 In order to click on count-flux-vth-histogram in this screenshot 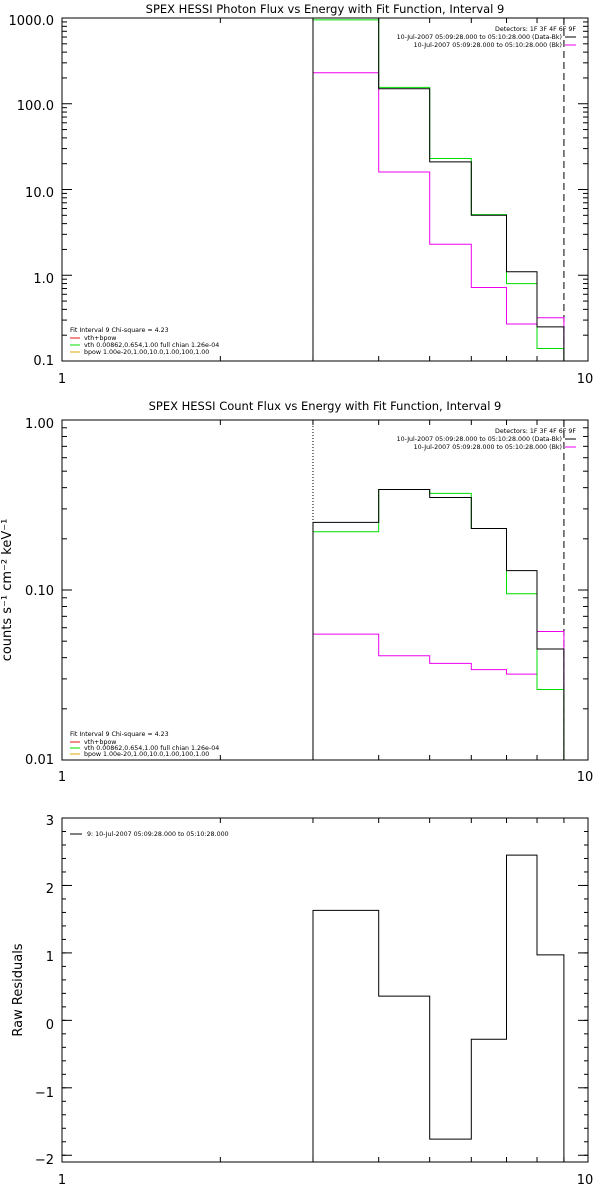, I will do `click(438, 624)`.